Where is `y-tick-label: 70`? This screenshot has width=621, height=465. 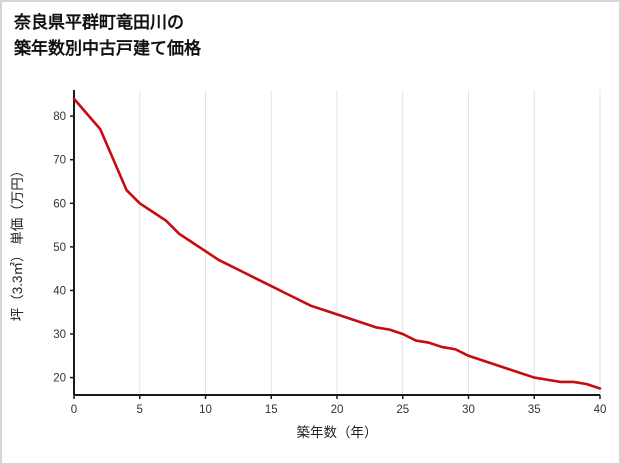 y-tick-label: 70 is located at coordinates (59, 161).